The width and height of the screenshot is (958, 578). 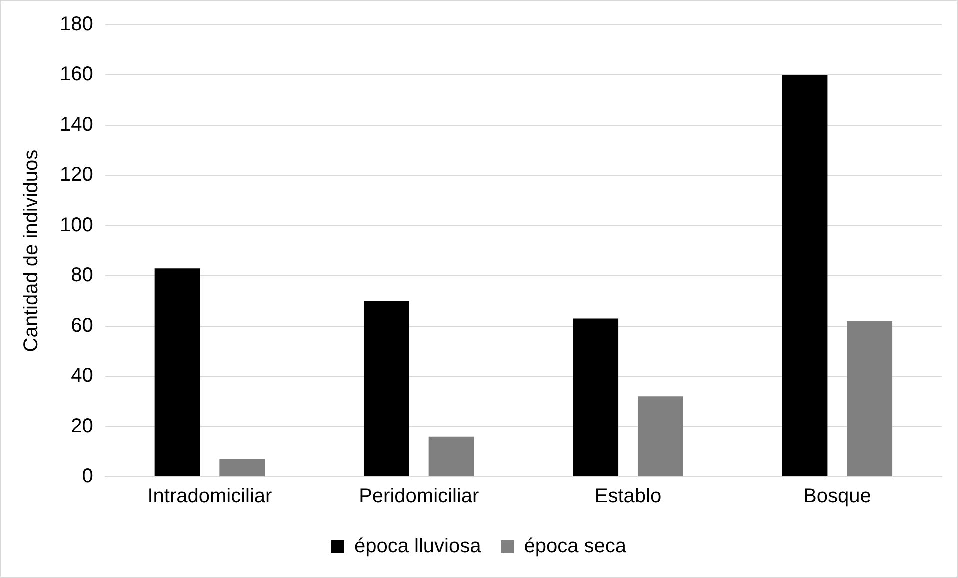 What do you see at coordinates (77, 25) in the screenshot?
I see `y-tick-label: 180` at bounding box center [77, 25].